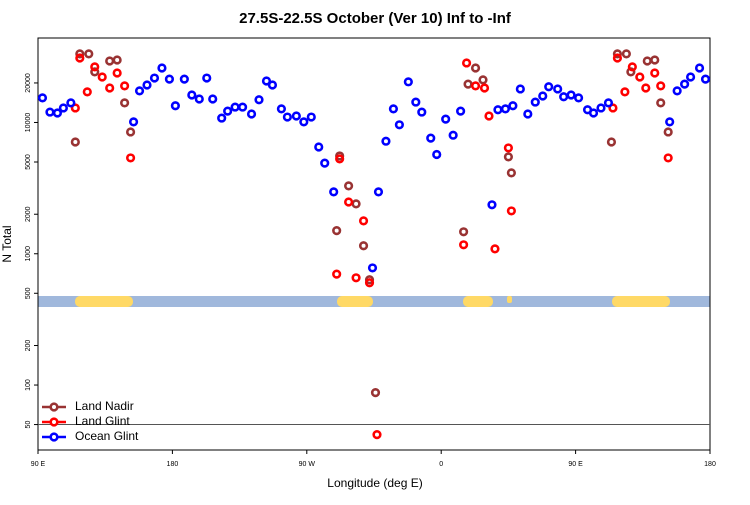  Describe the element at coordinates (28, 83) in the screenshot. I see `y-tick-label: 20000` at that location.